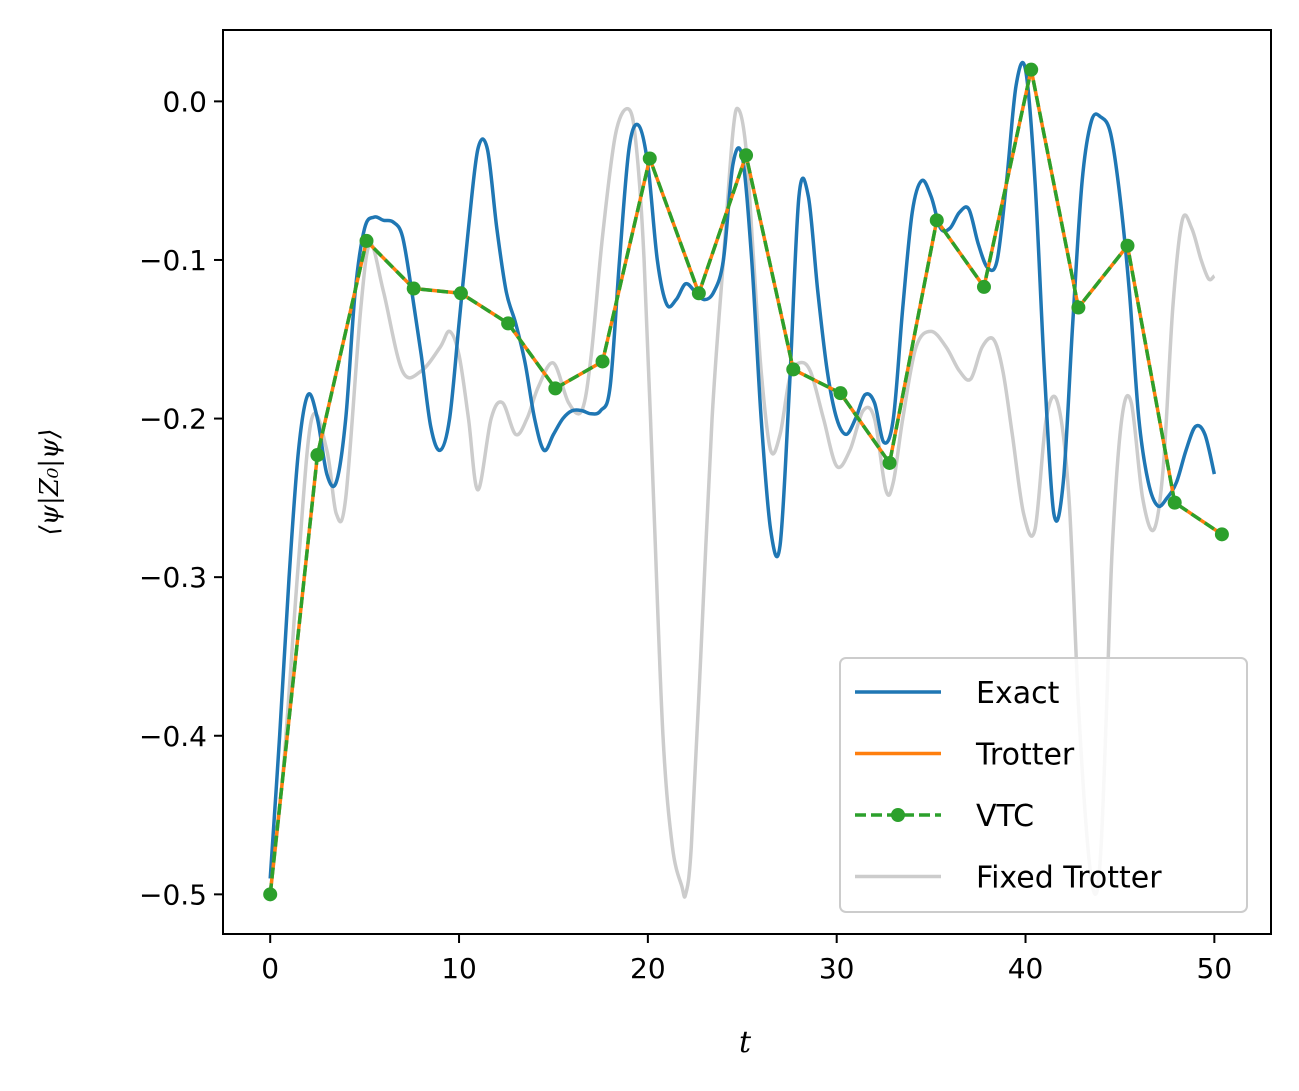 This screenshot has width=1299, height=1091. What do you see at coordinates (50, 481) in the screenshot?
I see `y-axis-label: ⟨ψ|Z₀|ψ⟩` at bounding box center [50, 481].